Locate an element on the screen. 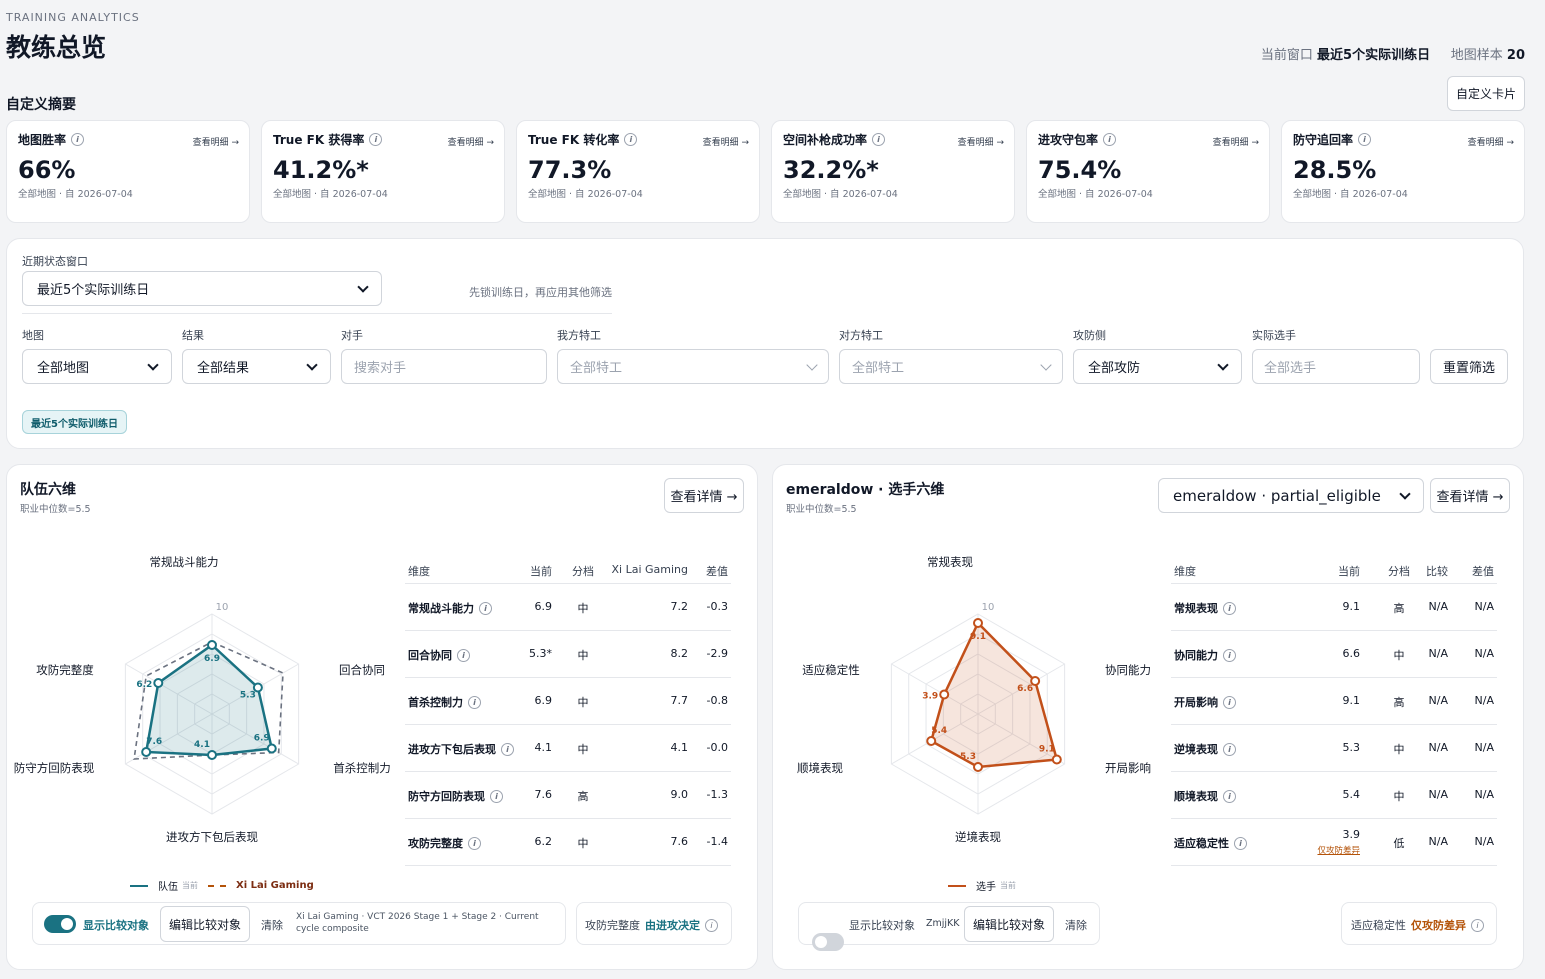 The width and height of the screenshot is (1545, 979). player-select: emeraldow · partial_eligible is located at coordinates (1291, 495).